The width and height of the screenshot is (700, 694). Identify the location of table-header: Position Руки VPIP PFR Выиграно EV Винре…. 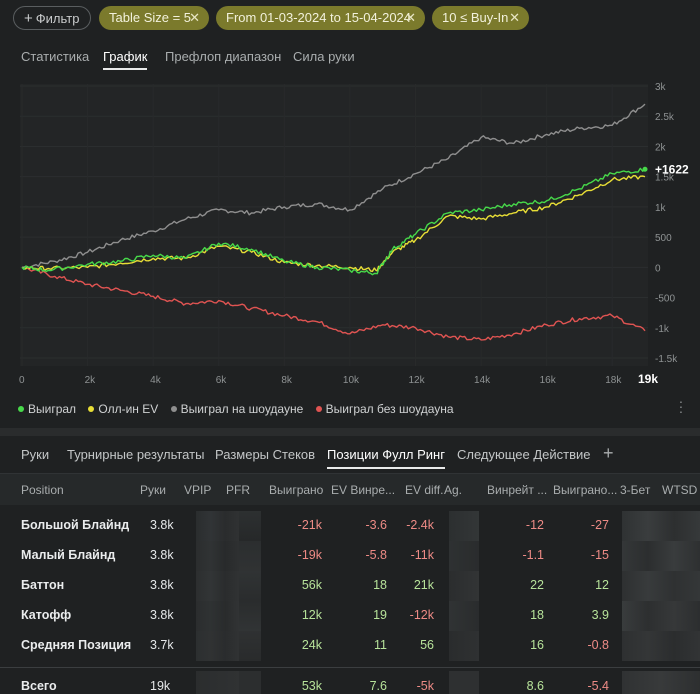
(350, 489).